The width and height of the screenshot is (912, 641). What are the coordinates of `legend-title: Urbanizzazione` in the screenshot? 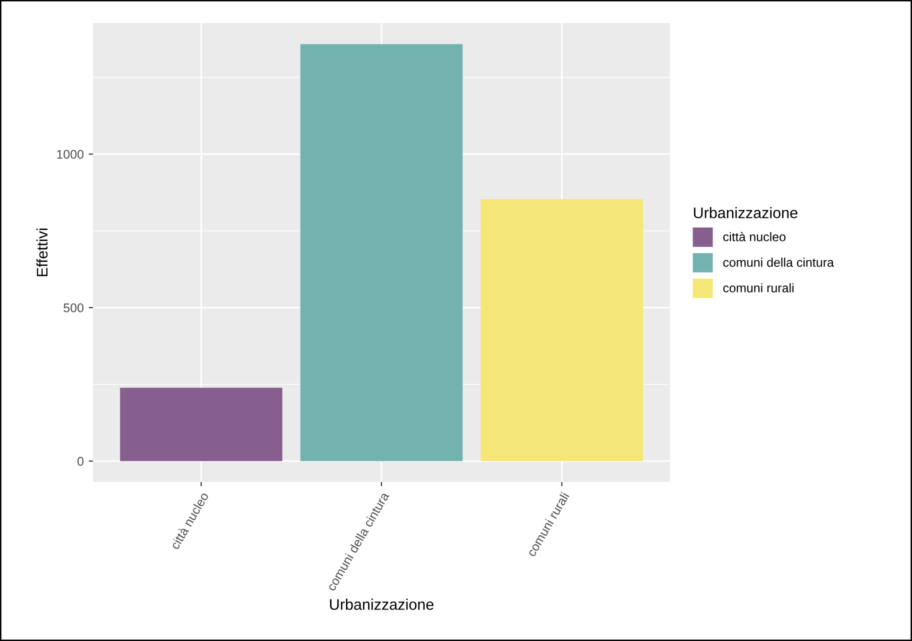 It's located at (746, 212).